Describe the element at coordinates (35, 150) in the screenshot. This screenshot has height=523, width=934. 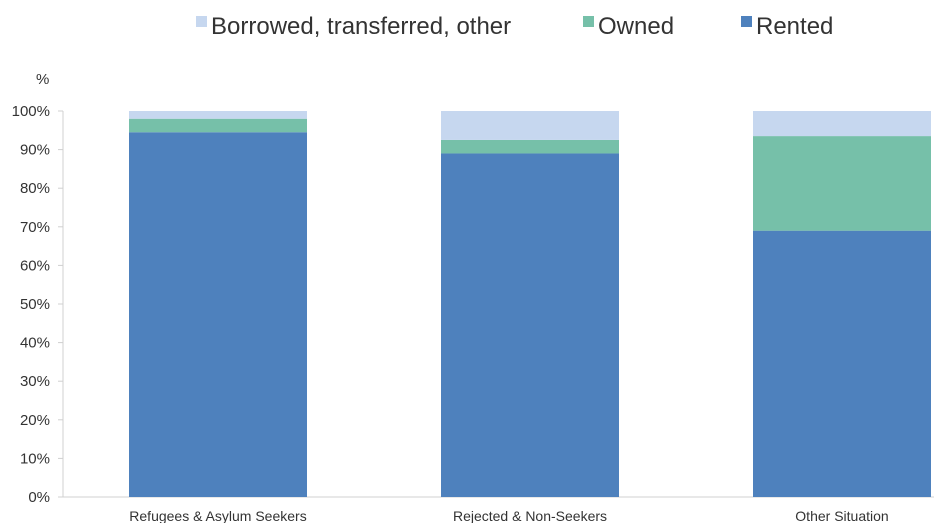
I see `y-tick-label: 90%` at that location.